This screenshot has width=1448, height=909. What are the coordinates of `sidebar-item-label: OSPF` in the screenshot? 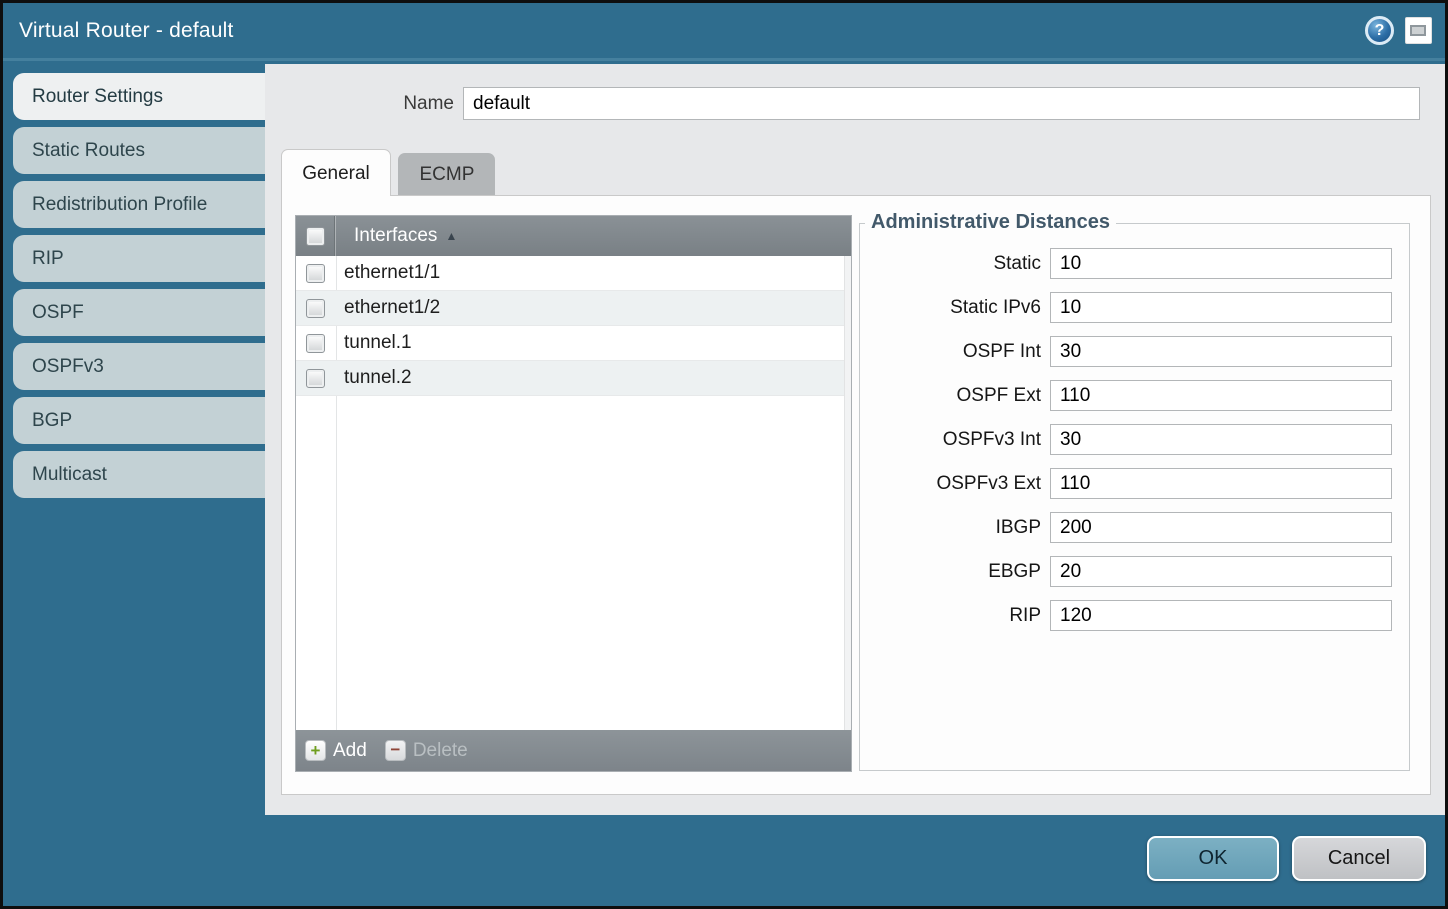 It's located at (58, 312).